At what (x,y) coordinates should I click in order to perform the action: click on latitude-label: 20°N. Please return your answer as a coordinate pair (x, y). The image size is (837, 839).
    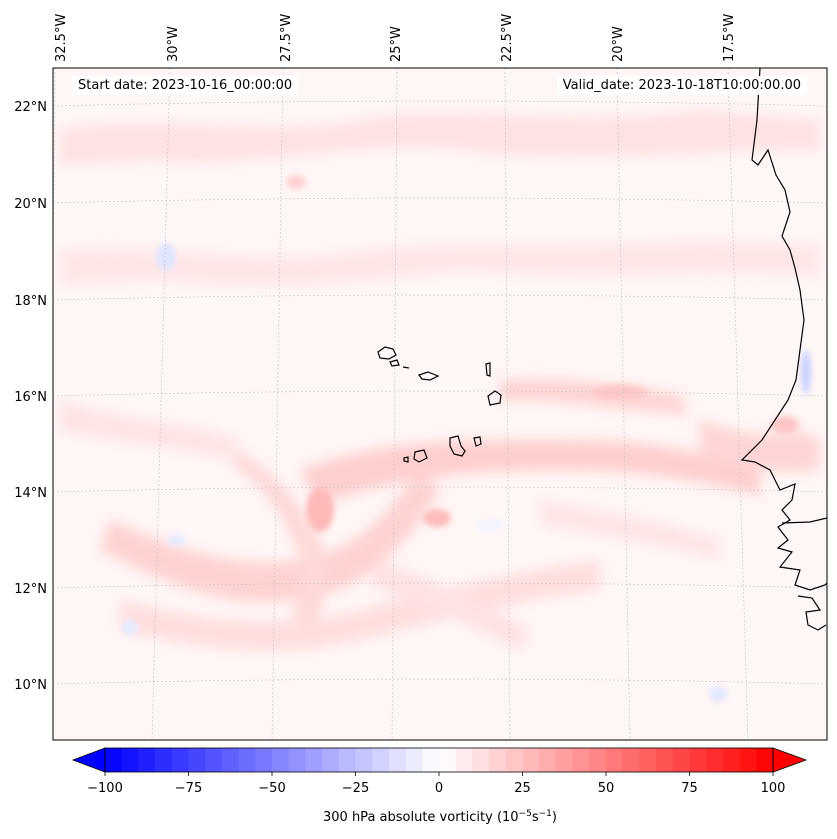
    Looking at the image, I should click on (30, 204).